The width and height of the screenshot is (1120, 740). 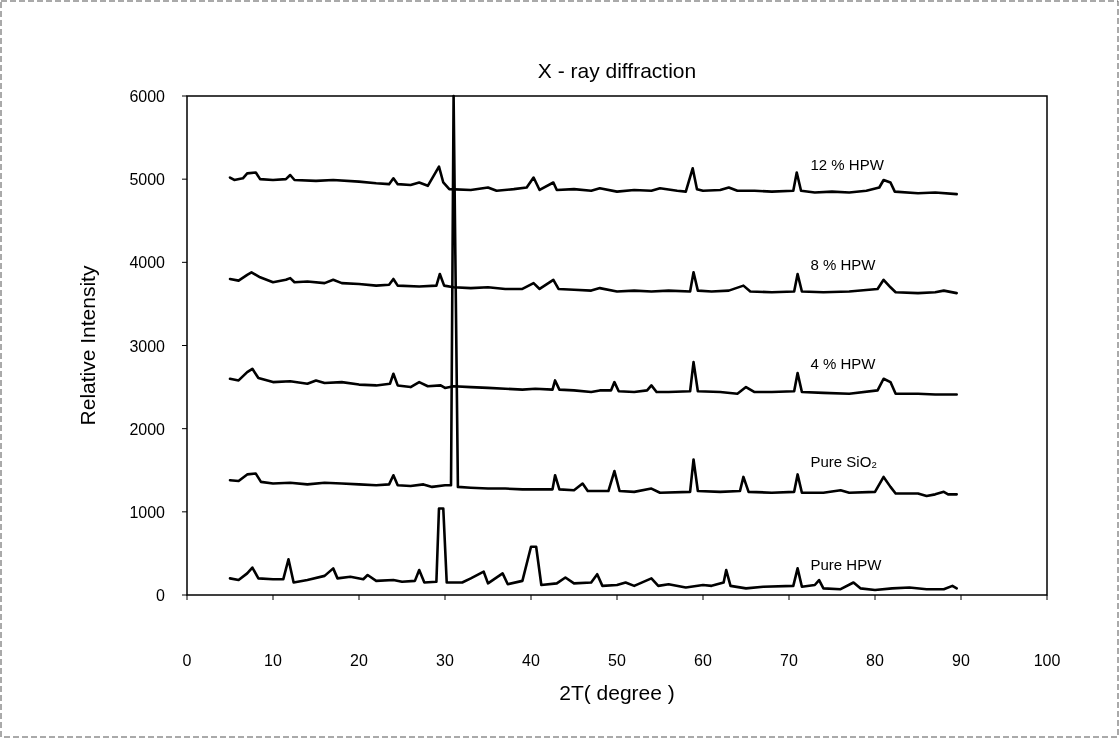 I want to click on y-tick-label: 6000, so click(x=147, y=96).